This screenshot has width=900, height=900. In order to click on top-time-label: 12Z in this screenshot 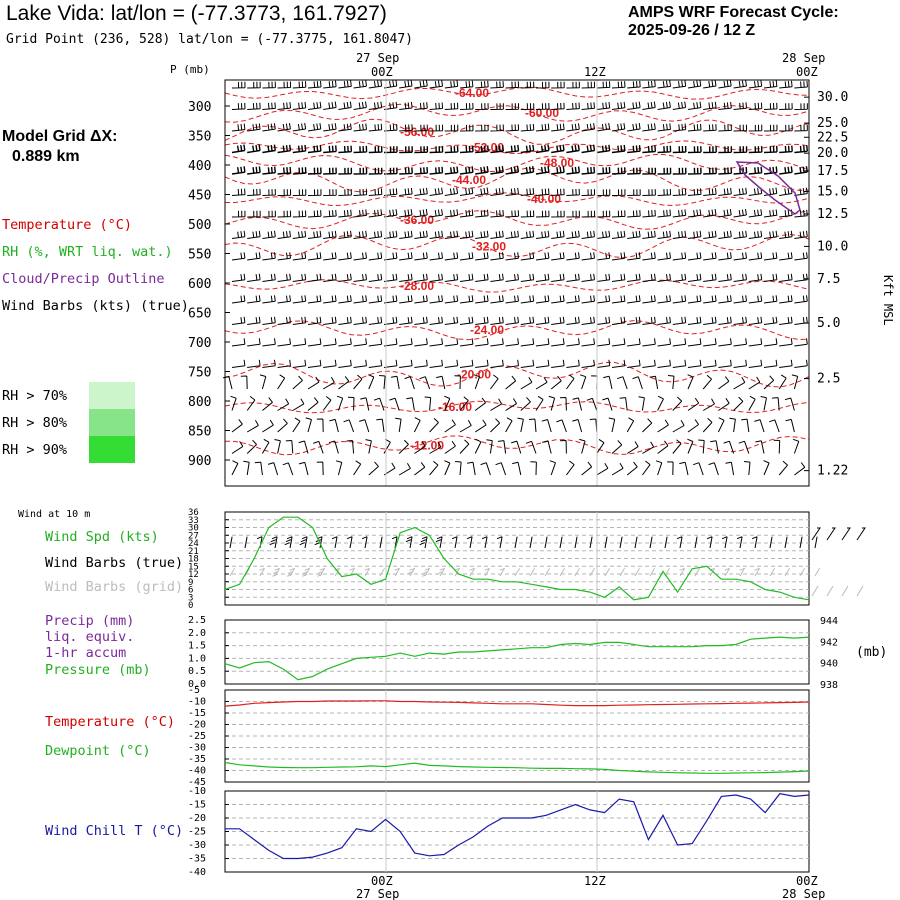, I will do `click(595, 72)`.